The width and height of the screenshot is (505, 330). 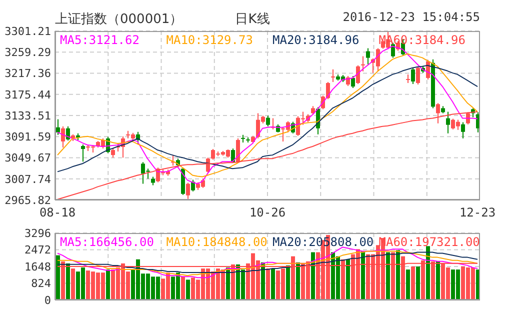 What do you see at coordinates (27, 137) in the screenshot?
I see `y-tick-label: 3091.59` at bounding box center [27, 137].